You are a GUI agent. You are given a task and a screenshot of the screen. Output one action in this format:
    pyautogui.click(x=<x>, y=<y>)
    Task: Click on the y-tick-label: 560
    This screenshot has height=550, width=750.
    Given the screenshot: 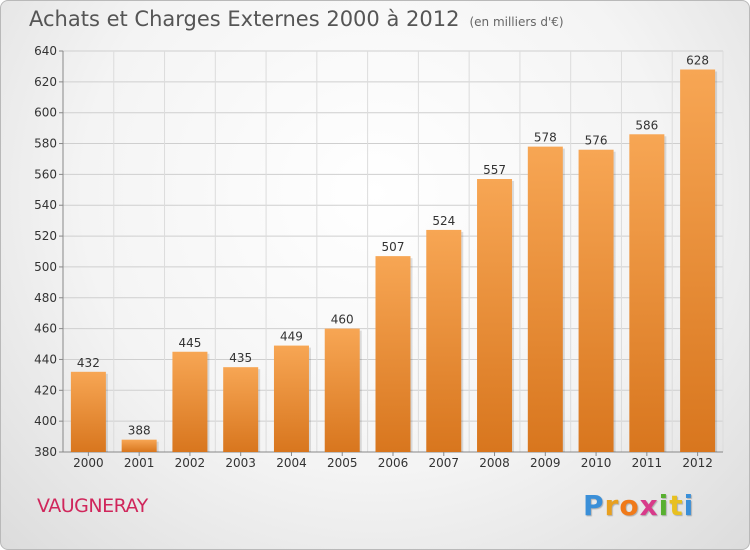 What is the action you would take?
    pyautogui.click(x=45, y=174)
    